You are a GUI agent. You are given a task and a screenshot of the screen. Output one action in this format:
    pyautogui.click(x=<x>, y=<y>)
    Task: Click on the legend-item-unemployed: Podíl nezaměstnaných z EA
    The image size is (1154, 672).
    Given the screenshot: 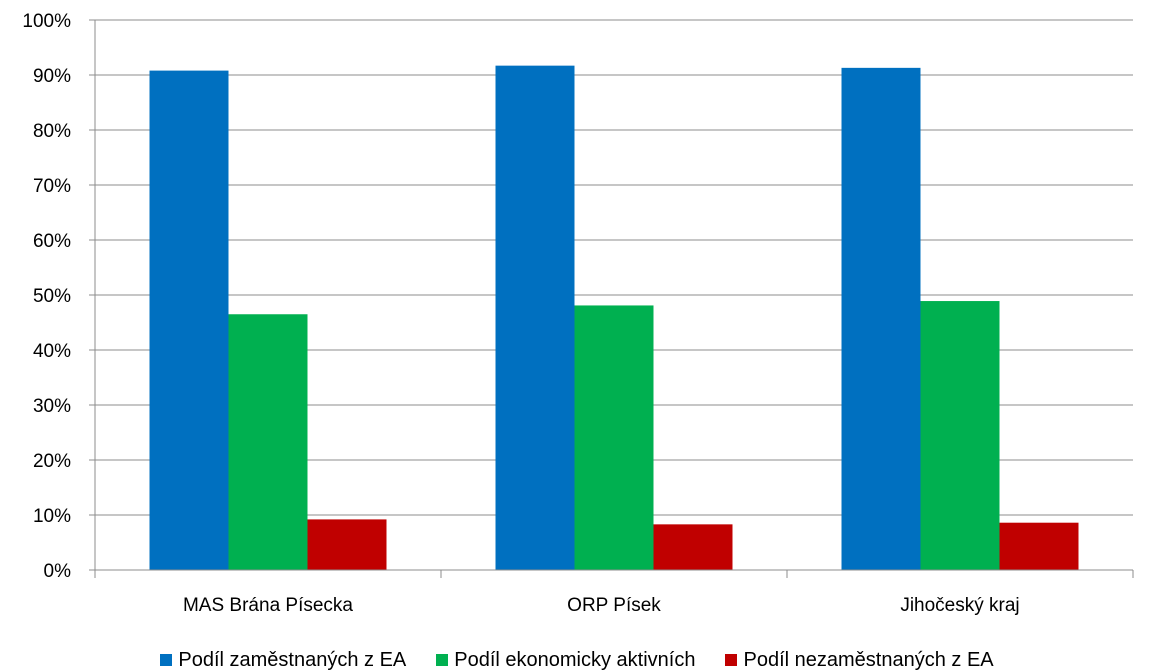 What is the action you would take?
    pyautogui.click(x=859, y=660)
    